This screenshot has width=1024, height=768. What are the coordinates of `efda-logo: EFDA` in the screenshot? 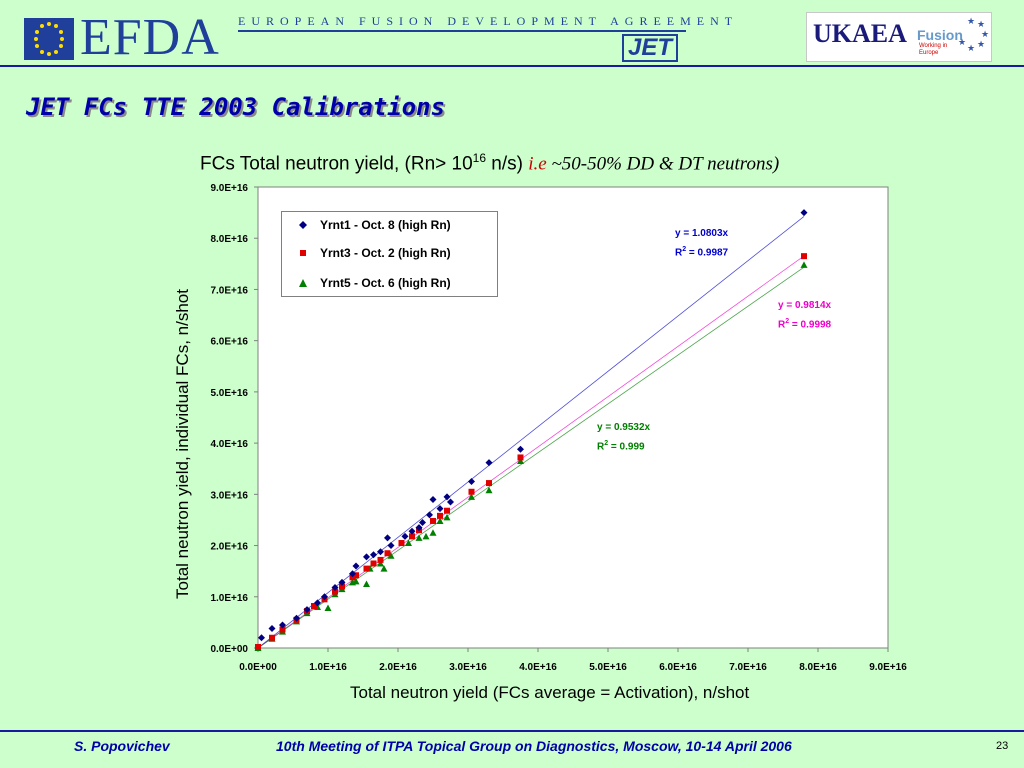 It's located at (150, 37).